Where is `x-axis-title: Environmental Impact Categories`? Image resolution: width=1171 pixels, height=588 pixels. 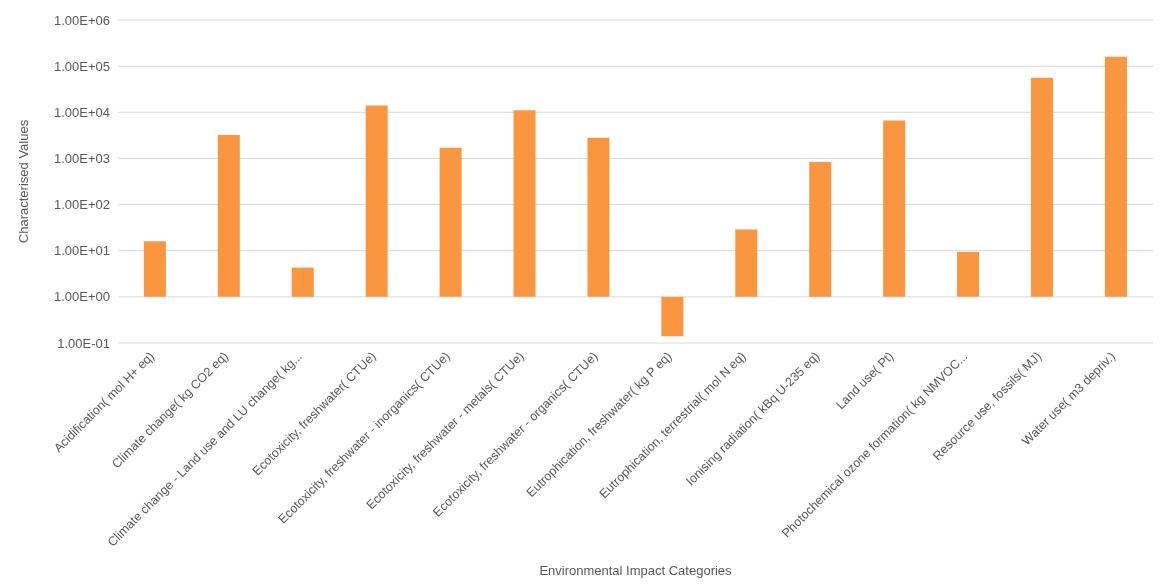 x-axis-title: Environmental Impact Categories is located at coordinates (636, 570).